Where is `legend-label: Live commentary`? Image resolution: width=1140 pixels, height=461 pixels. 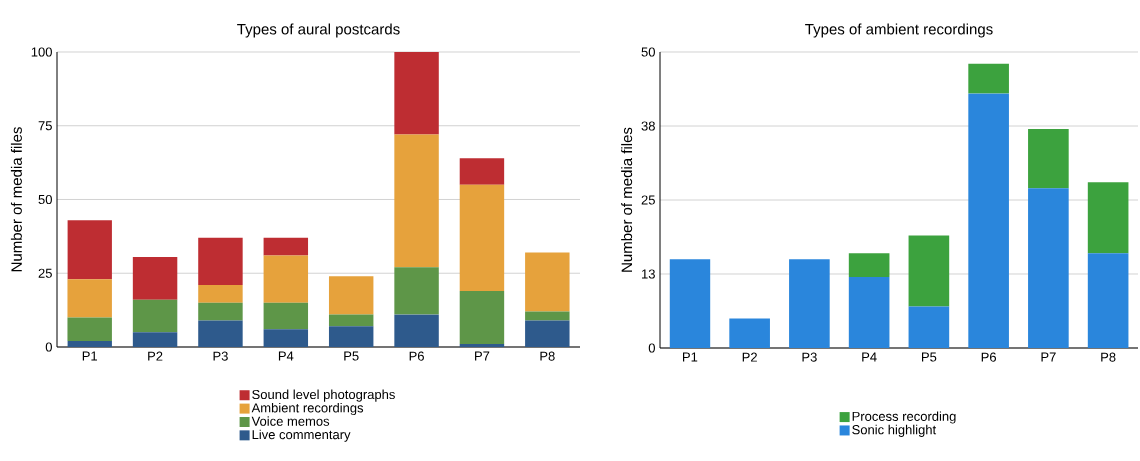 legend-label: Live commentary is located at coordinates (301, 435).